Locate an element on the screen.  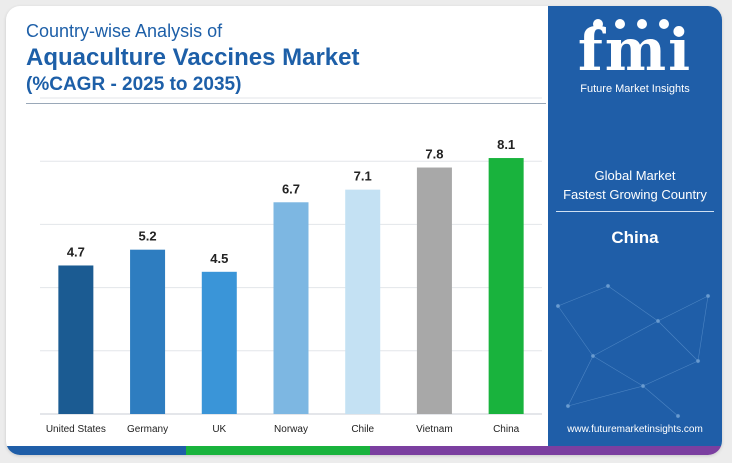
data-label: 7.8 is located at coordinates (434, 154).